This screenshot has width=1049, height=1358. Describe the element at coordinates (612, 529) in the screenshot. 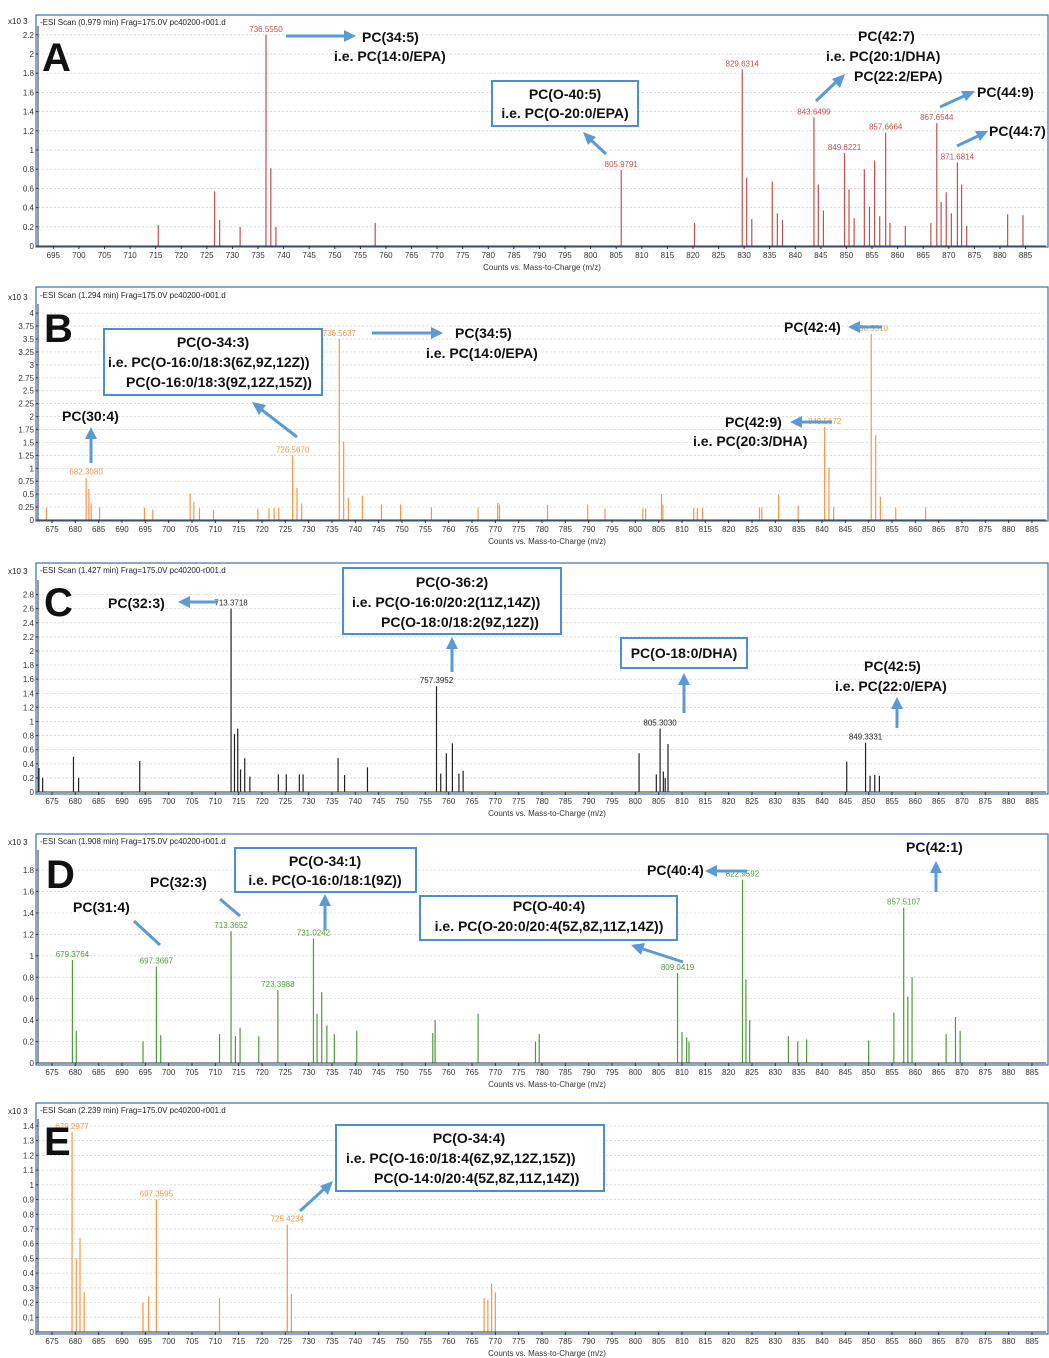

I see `x-tick-label: 795` at that location.